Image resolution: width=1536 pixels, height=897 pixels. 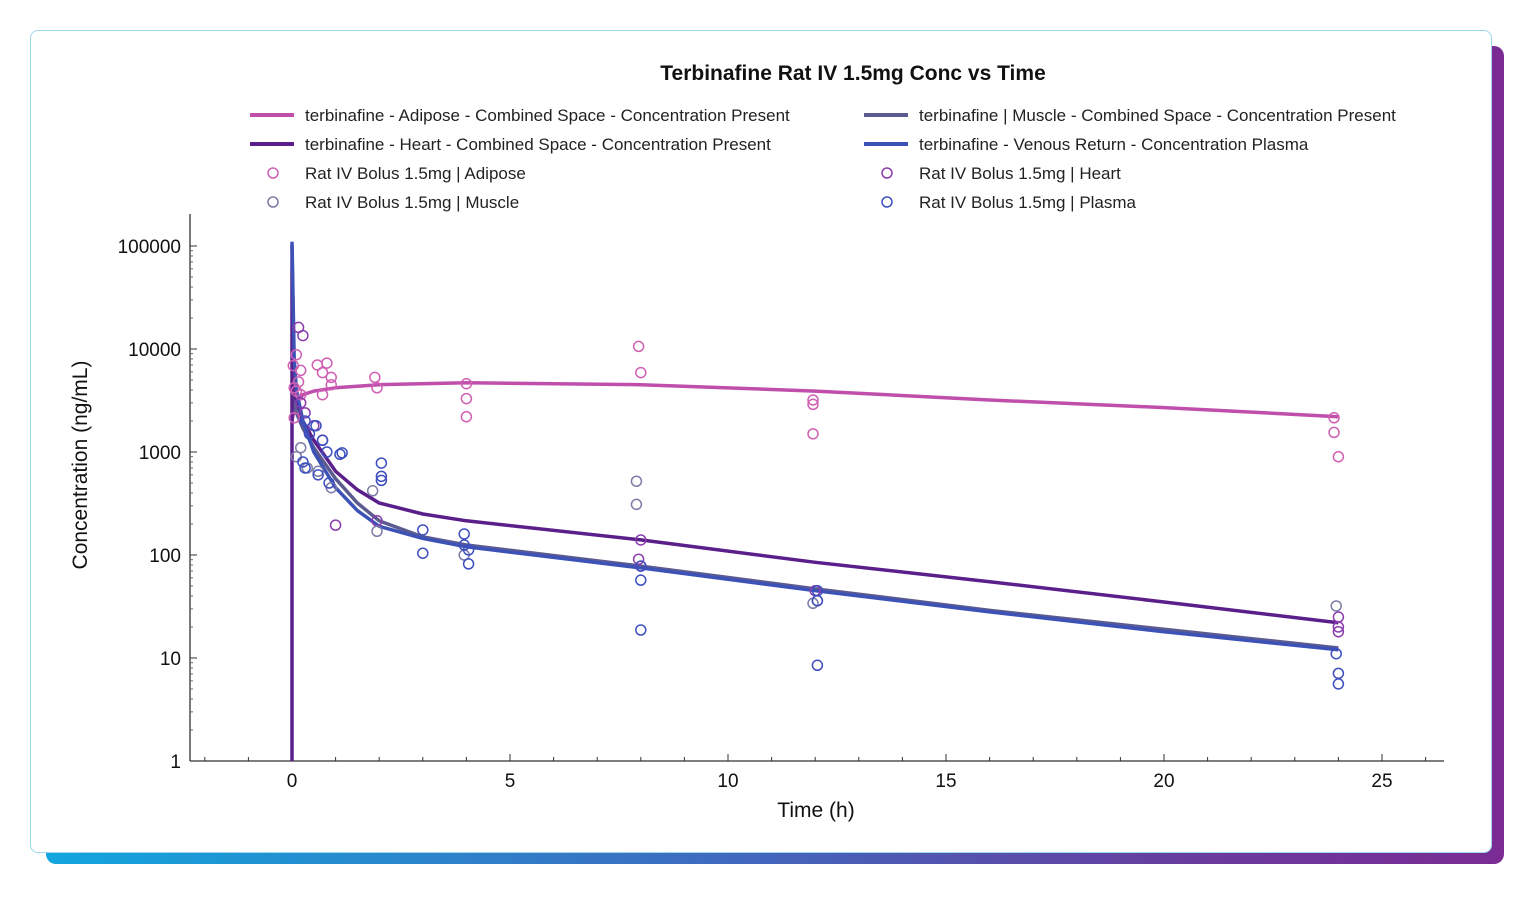 I want to click on y-tick-label: 10000, so click(x=154, y=350).